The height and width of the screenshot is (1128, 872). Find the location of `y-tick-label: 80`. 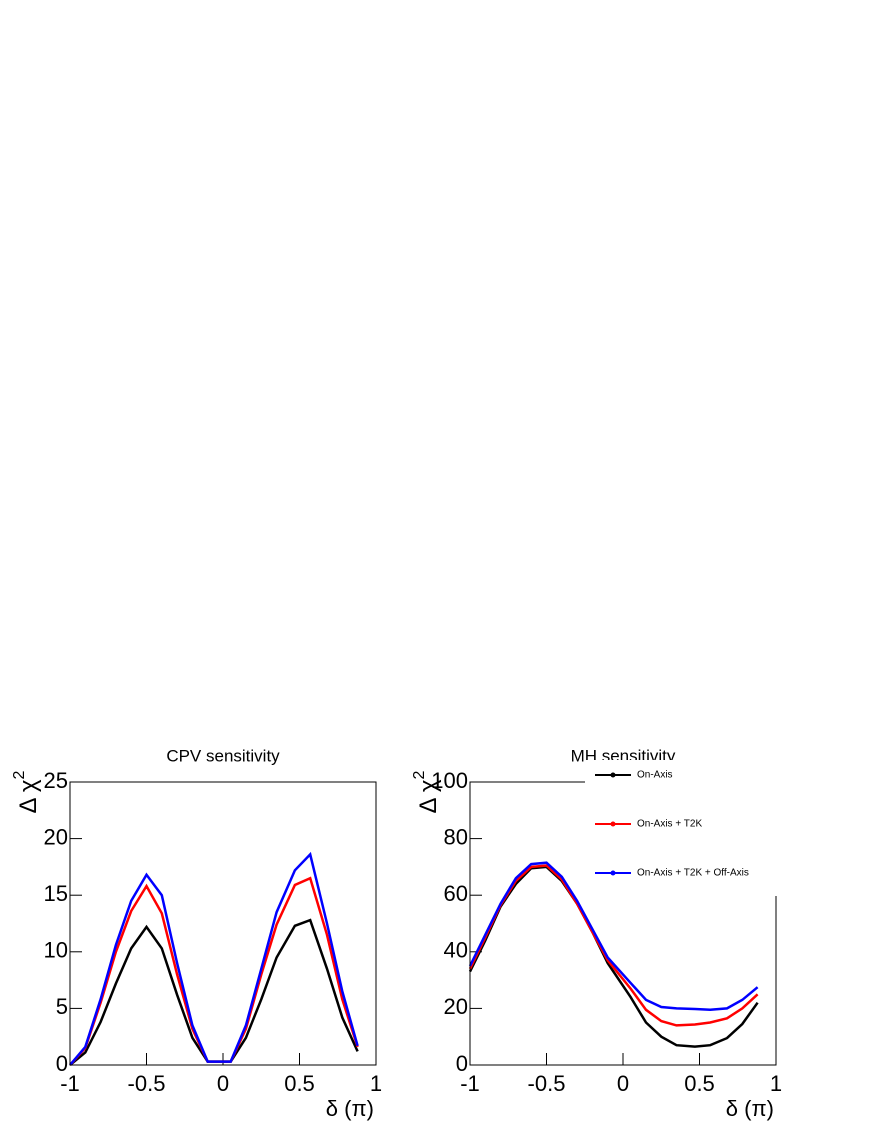

y-tick-label: 80 is located at coordinates (456, 836).